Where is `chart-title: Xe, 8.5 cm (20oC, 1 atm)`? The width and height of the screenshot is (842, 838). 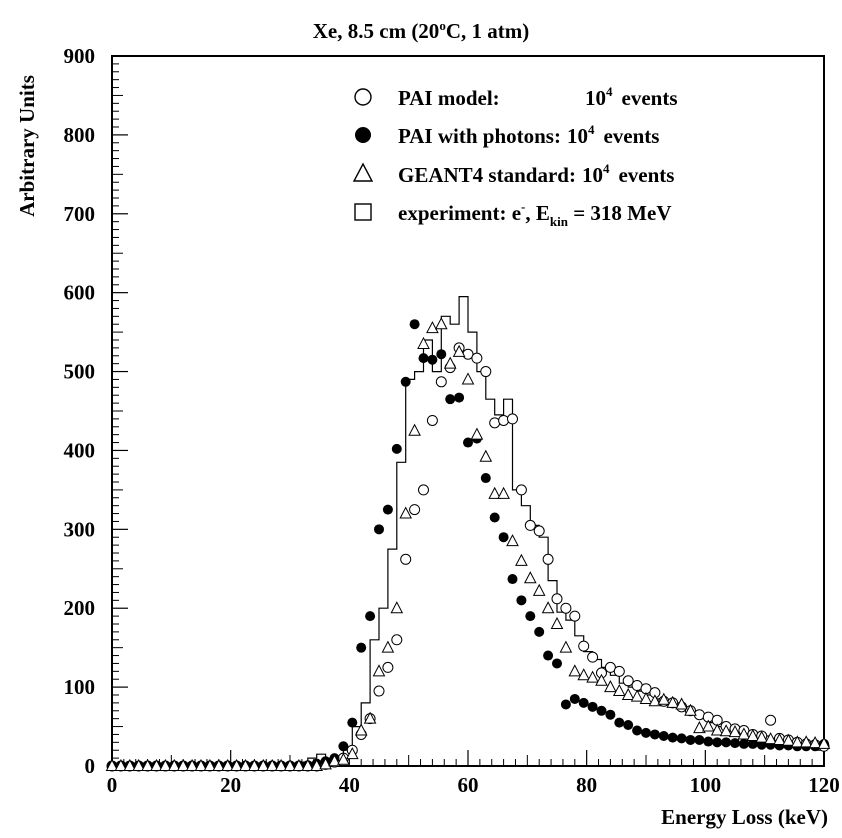 chart-title: Xe, 8.5 cm (20oC, 1 atm) is located at coordinates (421, 30).